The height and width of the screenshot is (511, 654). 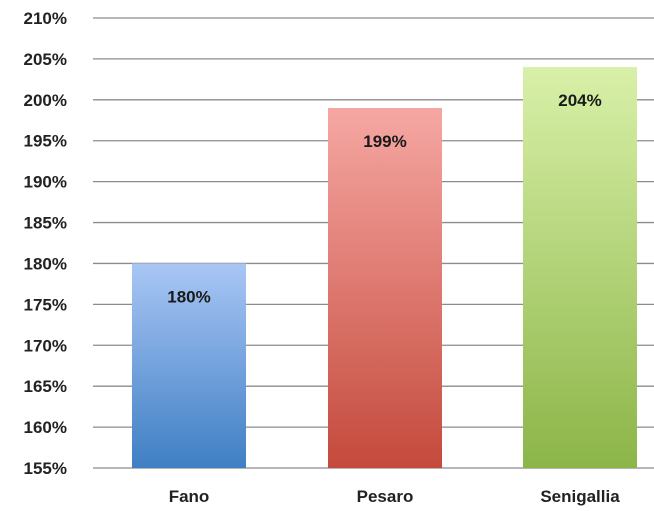 I want to click on x-axis-category-labels: Fano Pesaro Senigallia, so click(x=395, y=496).